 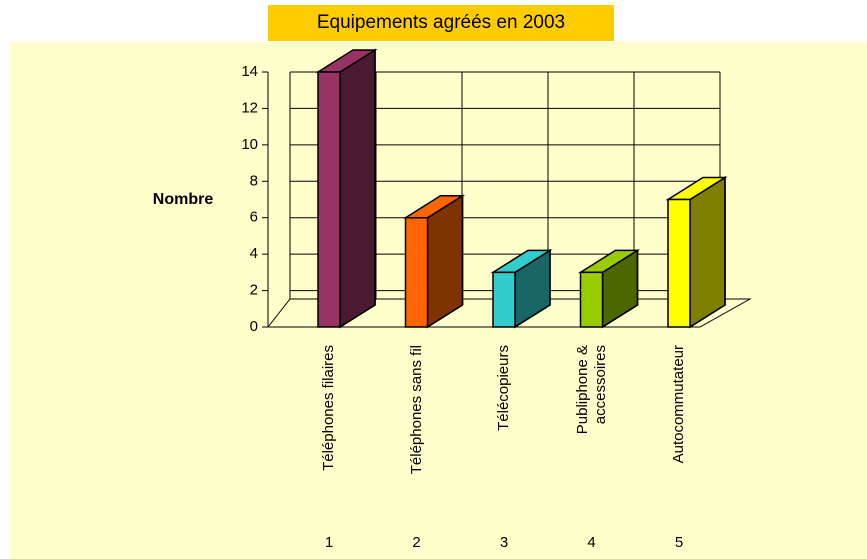 What do you see at coordinates (249, 144) in the screenshot?
I see `y-tick-label: 10` at bounding box center [249, 144].